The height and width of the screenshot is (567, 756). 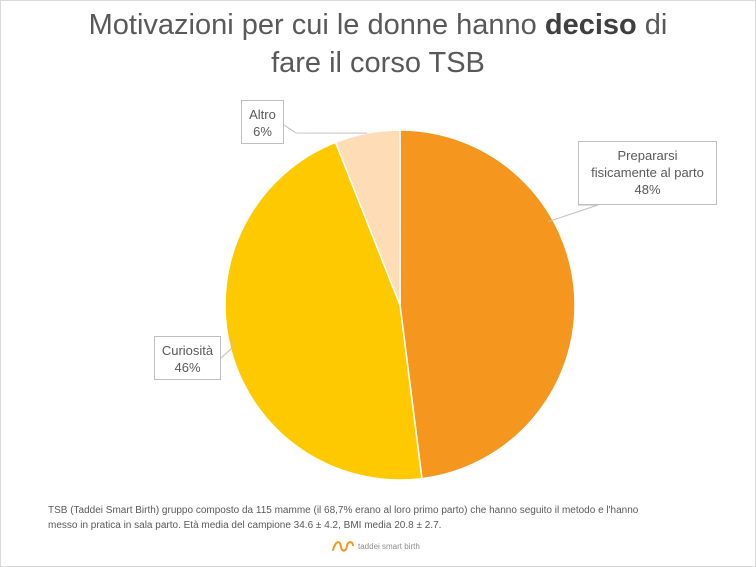 I want to click on slice-label-altro-line1: Altro, so click(x=262, y=114).